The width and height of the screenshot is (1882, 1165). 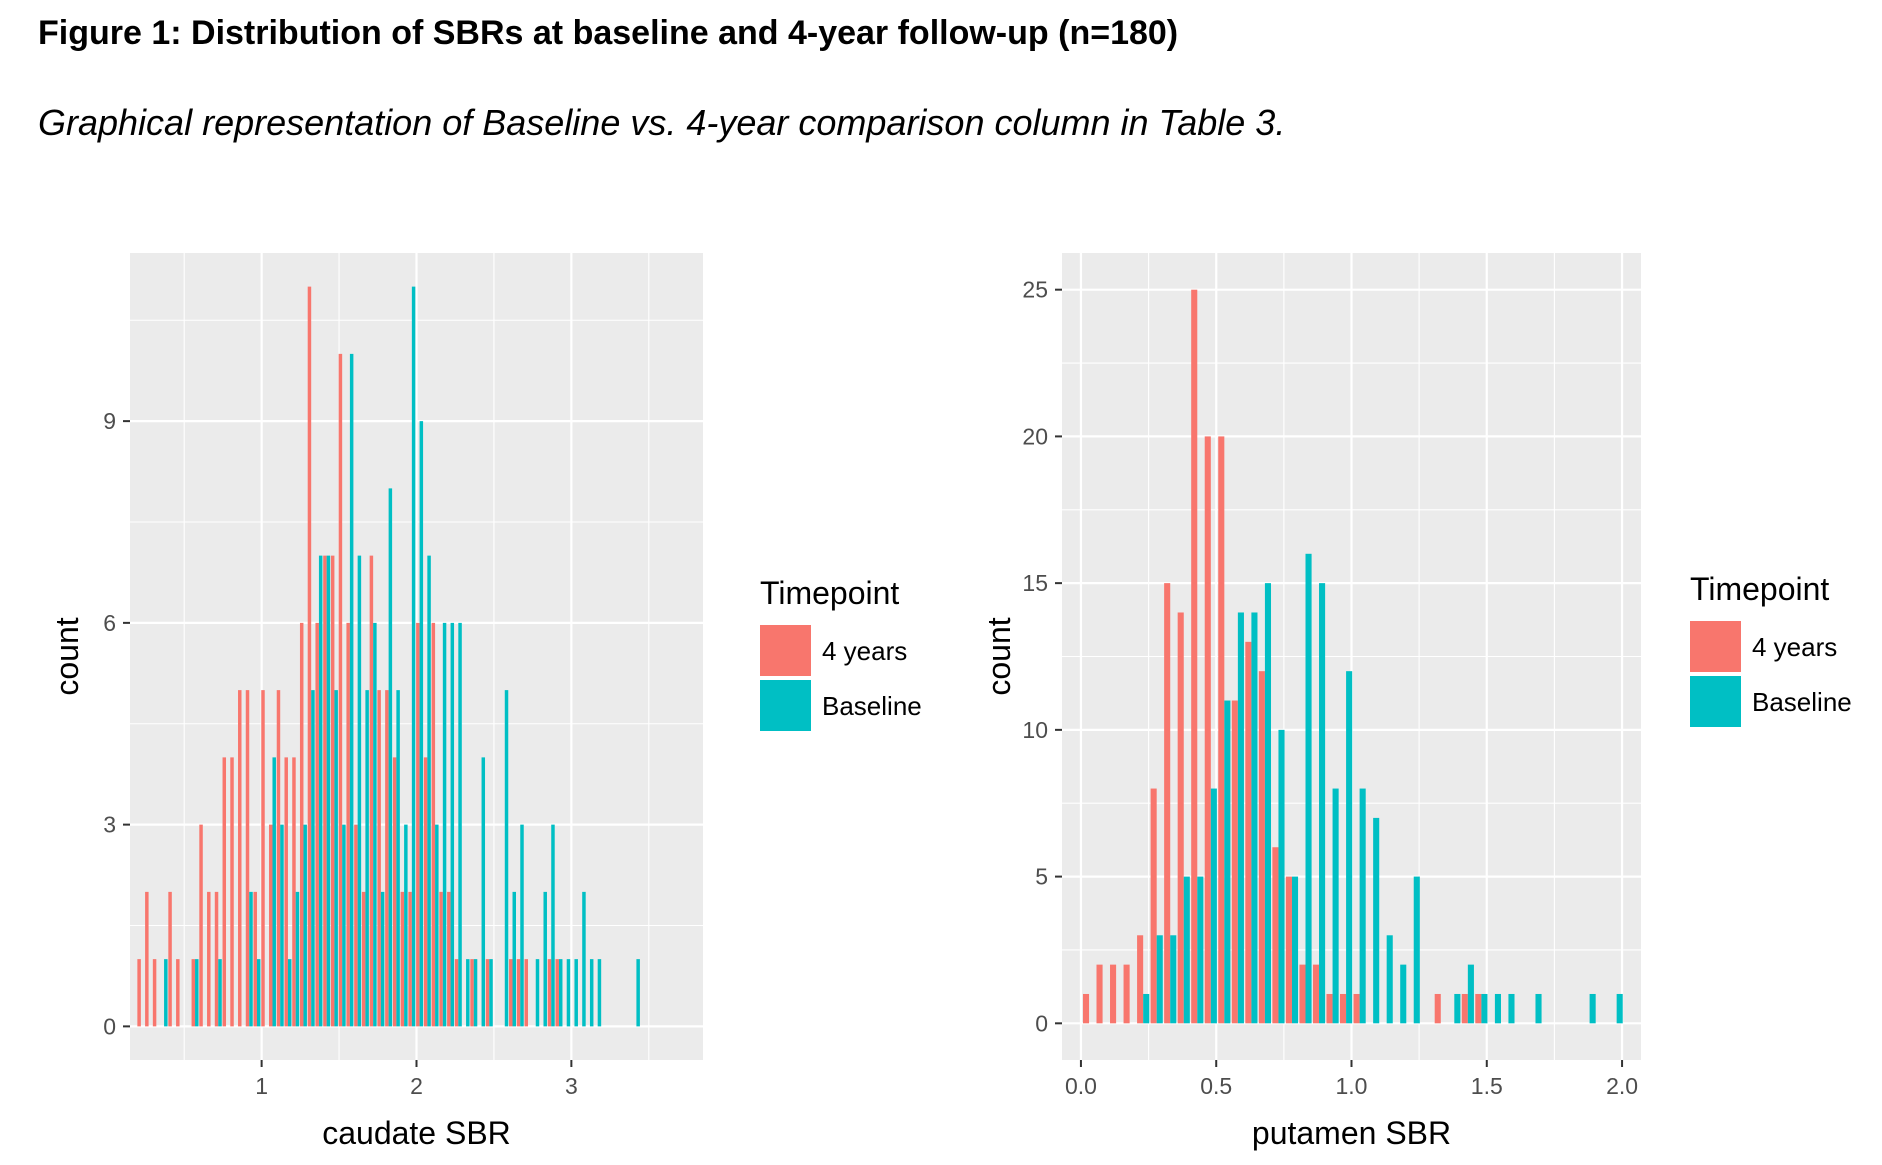 What do you see at coordinates (1622, 1086) in the screenshot?
I see `putamen-x-tick-label: 2.0` at bounding box center [1622, 1086].